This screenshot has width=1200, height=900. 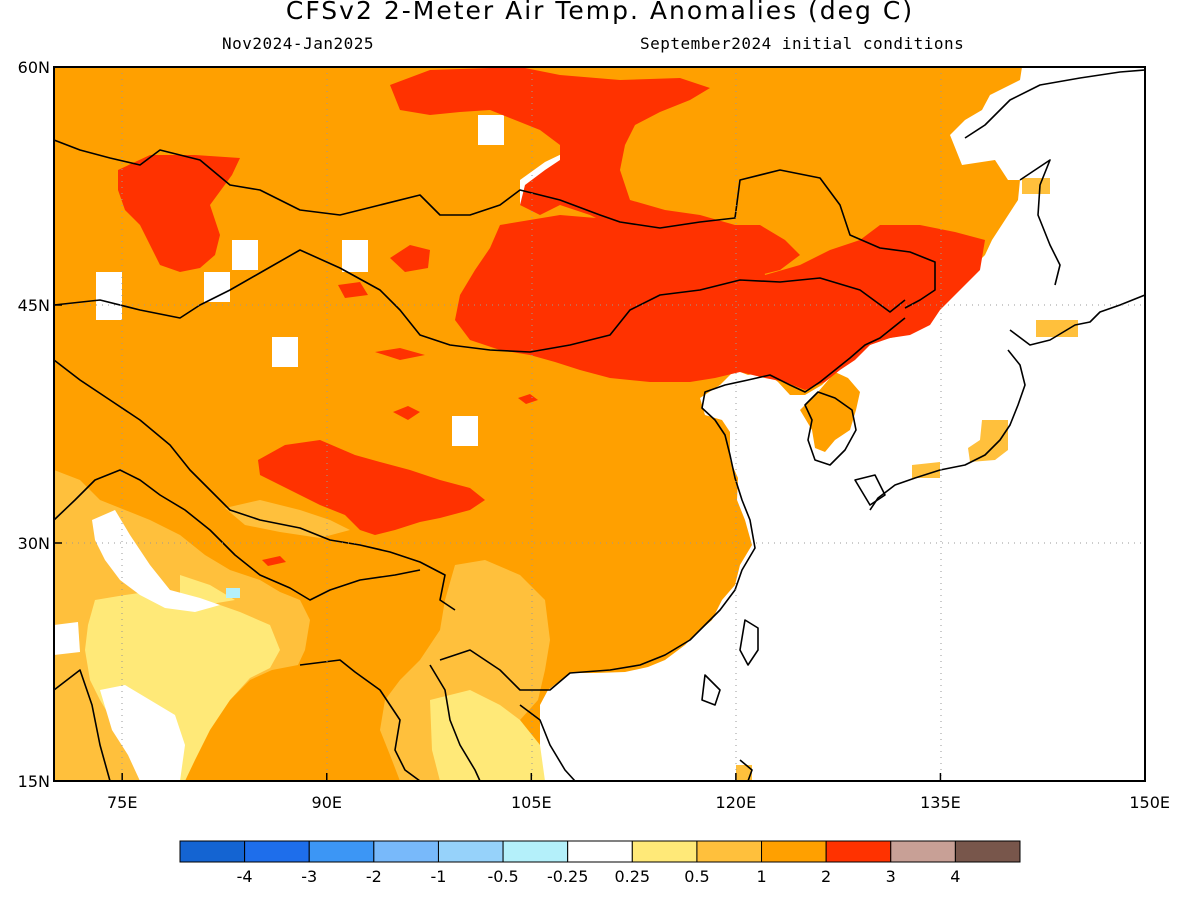 What do you see at coordinates (285, 352) in the screenshot?
I see `lake-issyk` at bounding box center [285, 352].